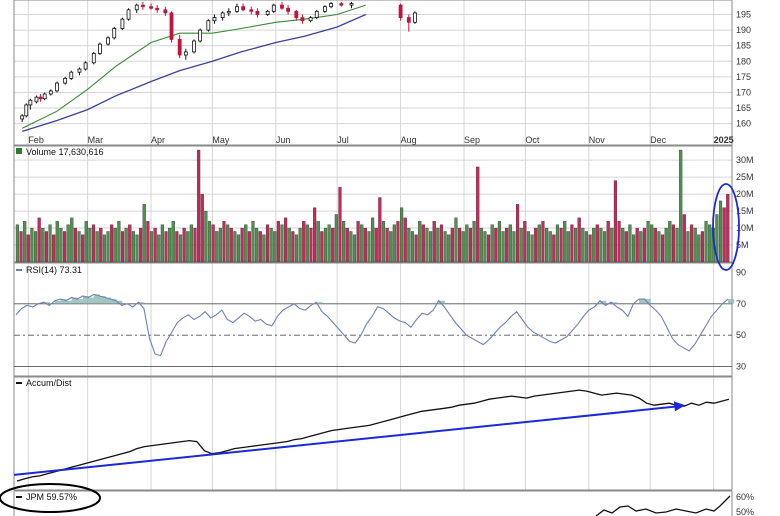 This screenshot has width=780, height=516. What do you see at coordinates (65, 152) in the screenshot?
I see `volume-panel-label: Volume 17,630,616` at bounding box center [65, 152].